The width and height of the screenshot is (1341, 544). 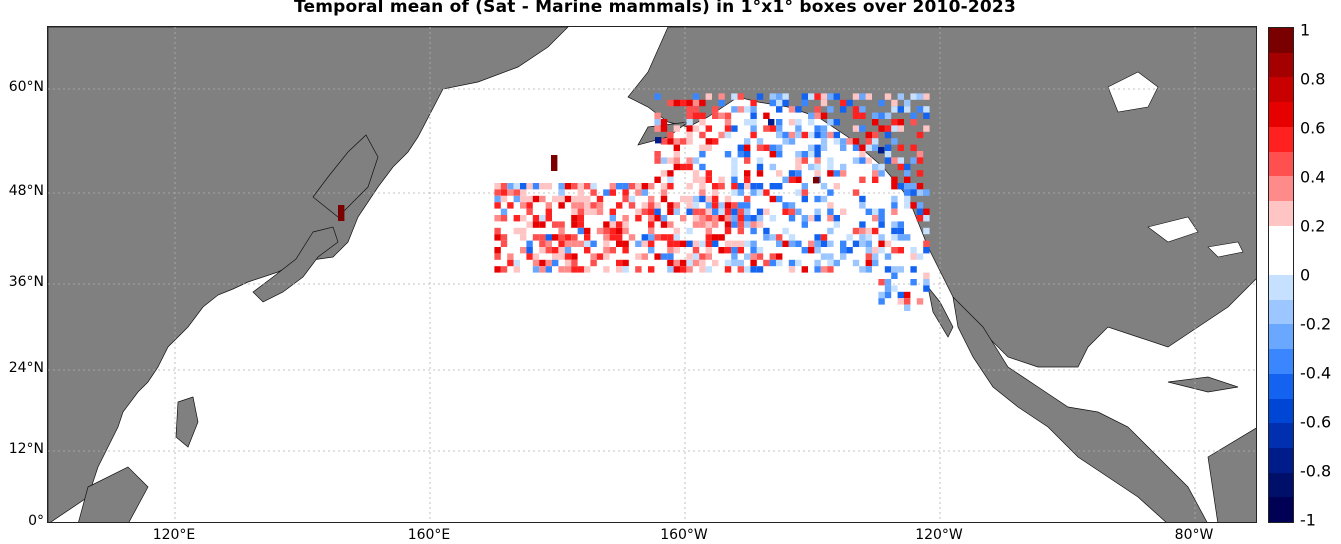 What do you see at coordinates (1313, 128) in the screenshot?
I see `colorbar-tick-label: 0.6` at bounding box center [1313, 128].